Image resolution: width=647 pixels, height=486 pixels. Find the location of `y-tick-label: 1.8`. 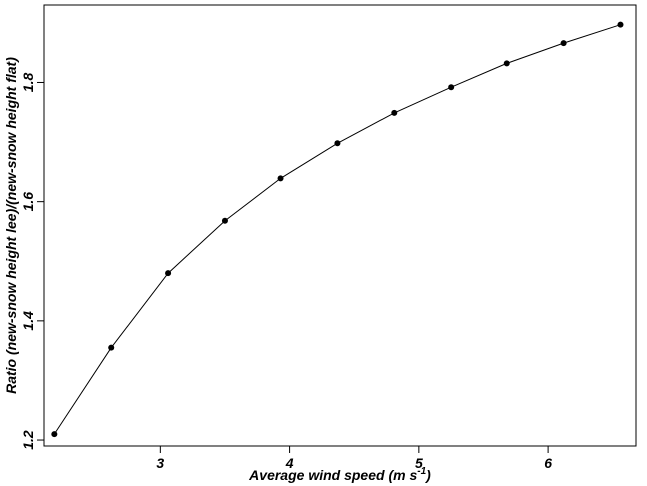

y-tick-label: 1.8 is located at coordinates (28, 83).